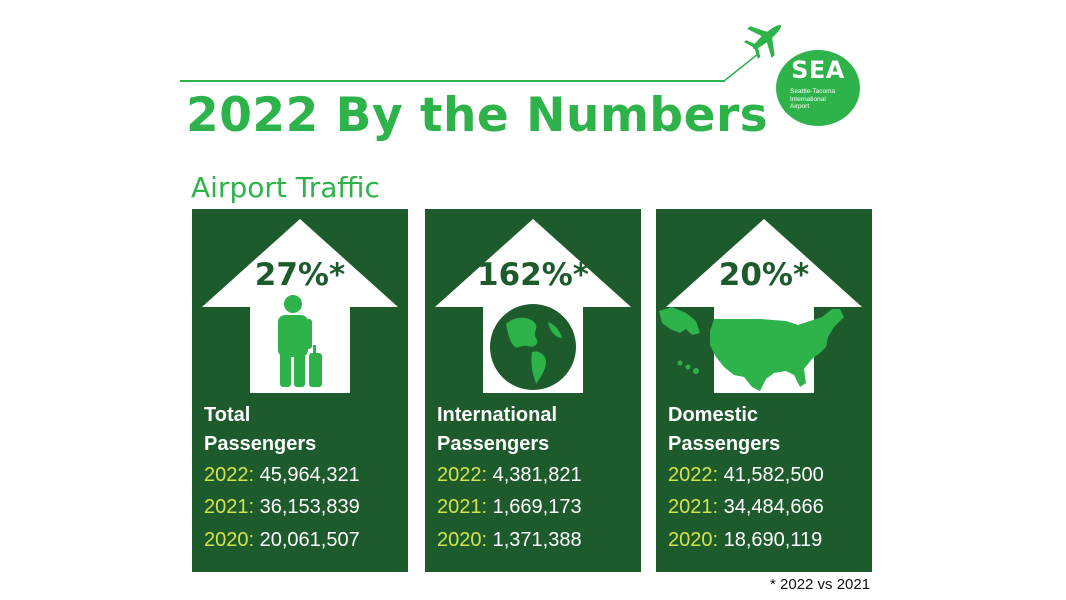 The width and height of the screenshot is (1066, 600). Describe the element at coordinates (477, 115) in the screenshot. I see `page-title: 2022 By the Numbers` at that location.